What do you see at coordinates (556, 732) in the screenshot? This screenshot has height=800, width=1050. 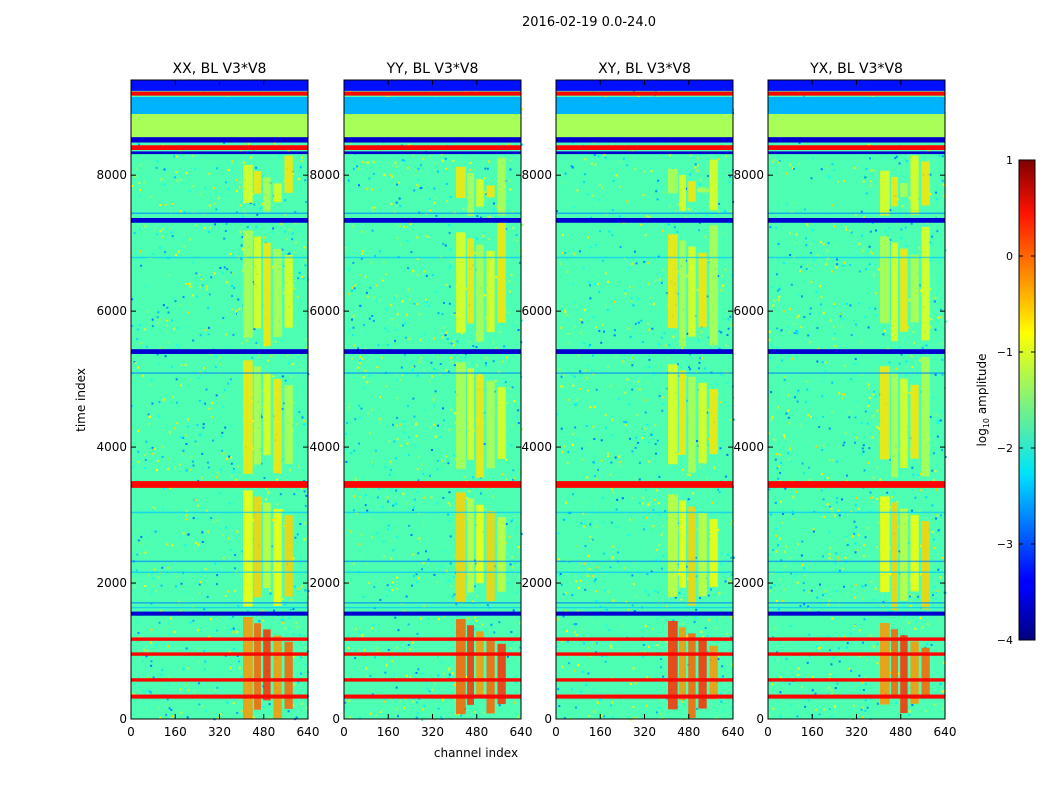 I see `x-tick-label: 0` at bounding box center [556, 732].